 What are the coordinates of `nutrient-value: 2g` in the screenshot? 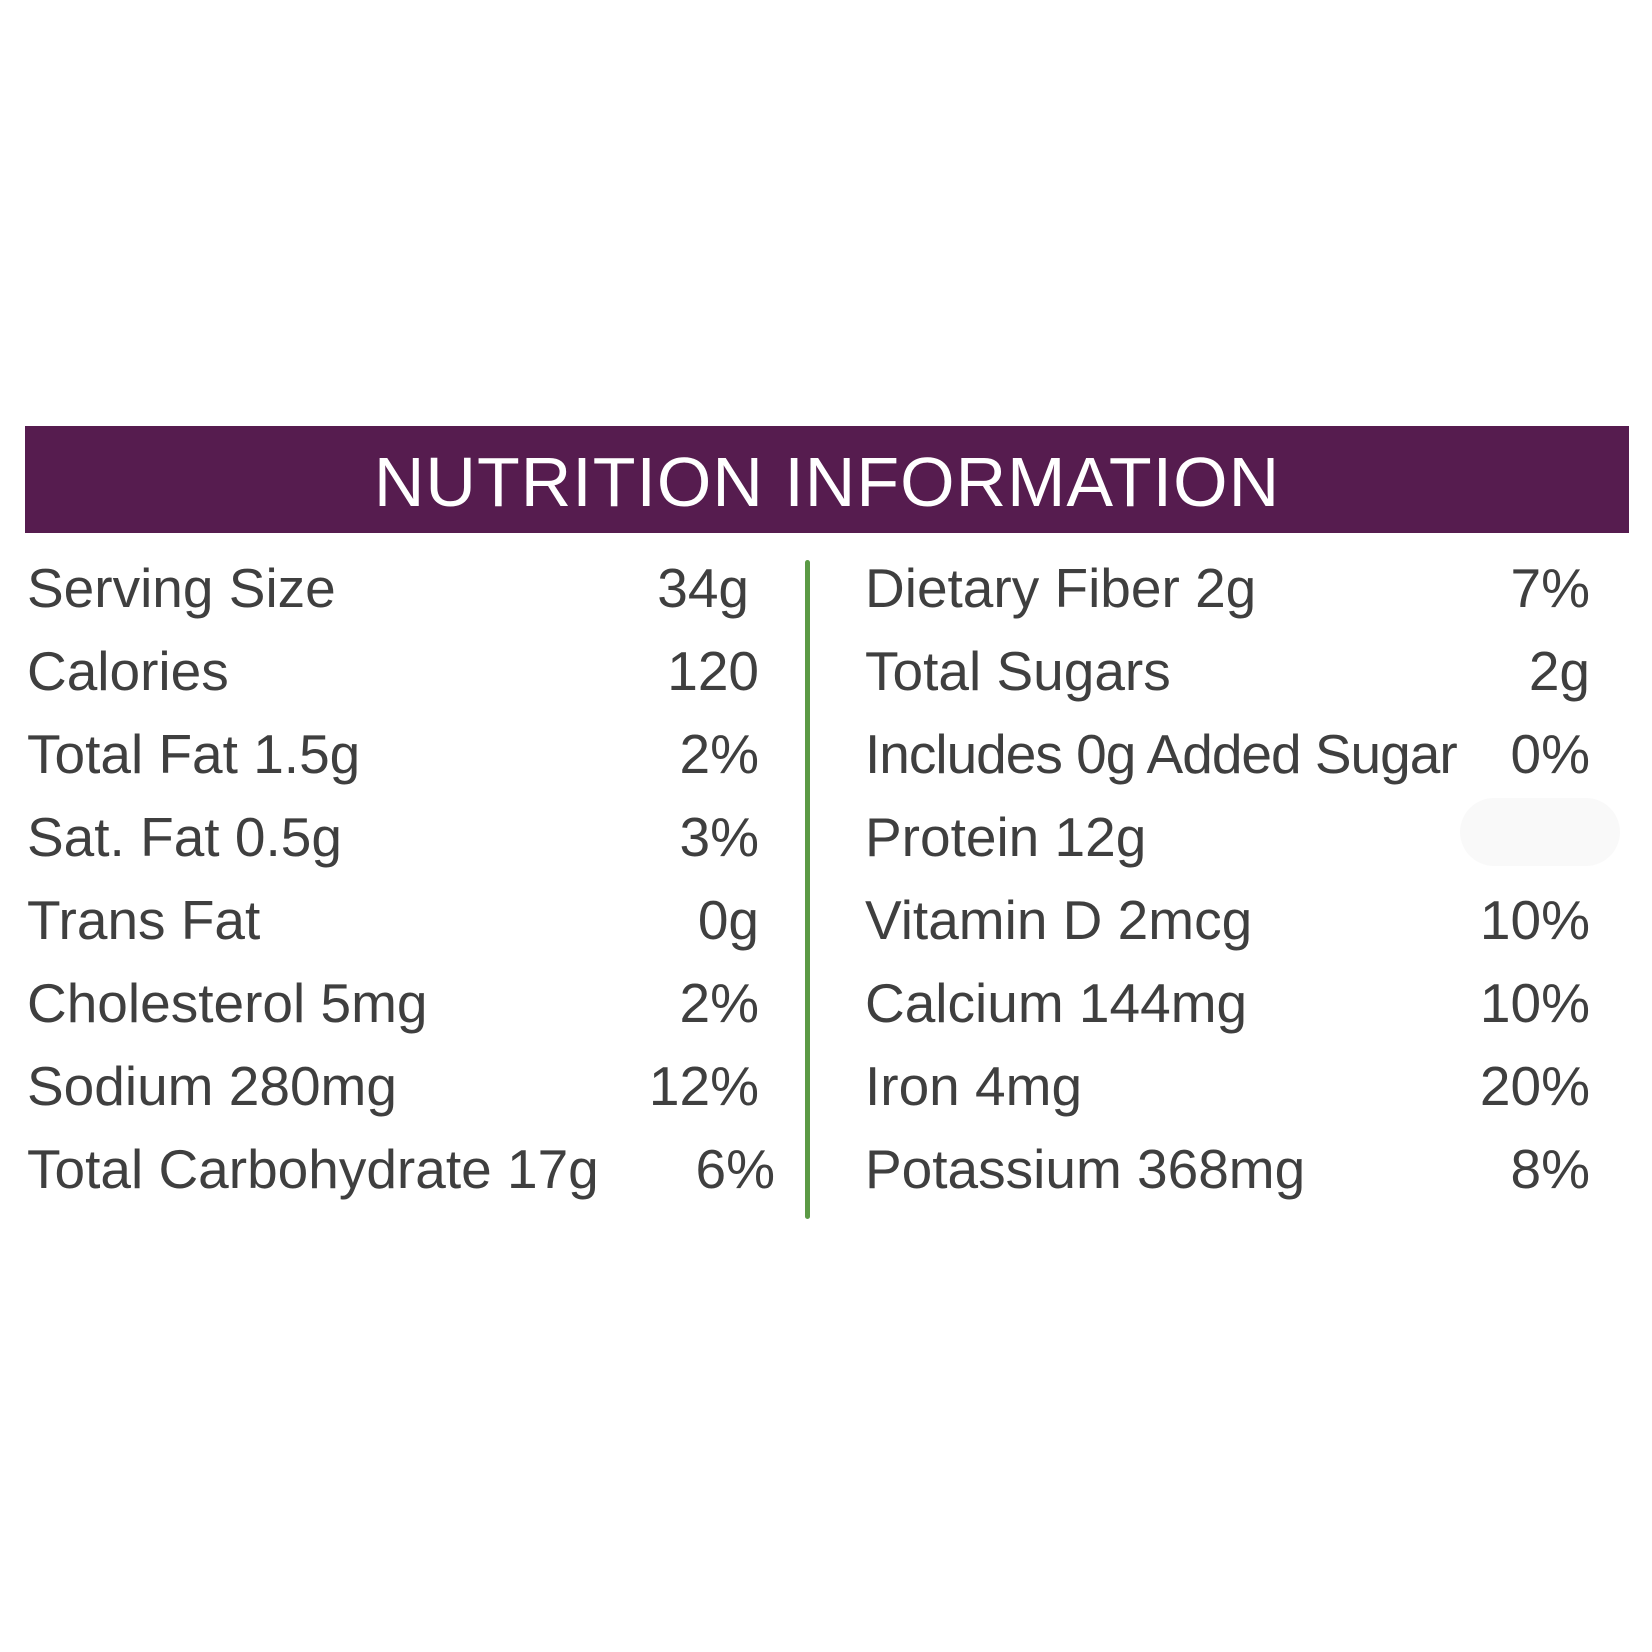 It's located at (1559, 671).